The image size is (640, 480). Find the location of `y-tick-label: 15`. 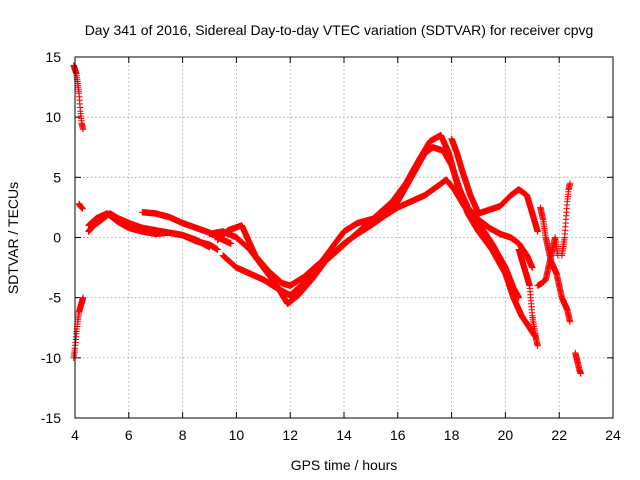

y-tick-label: 15 is located at coordinates (53, 57).